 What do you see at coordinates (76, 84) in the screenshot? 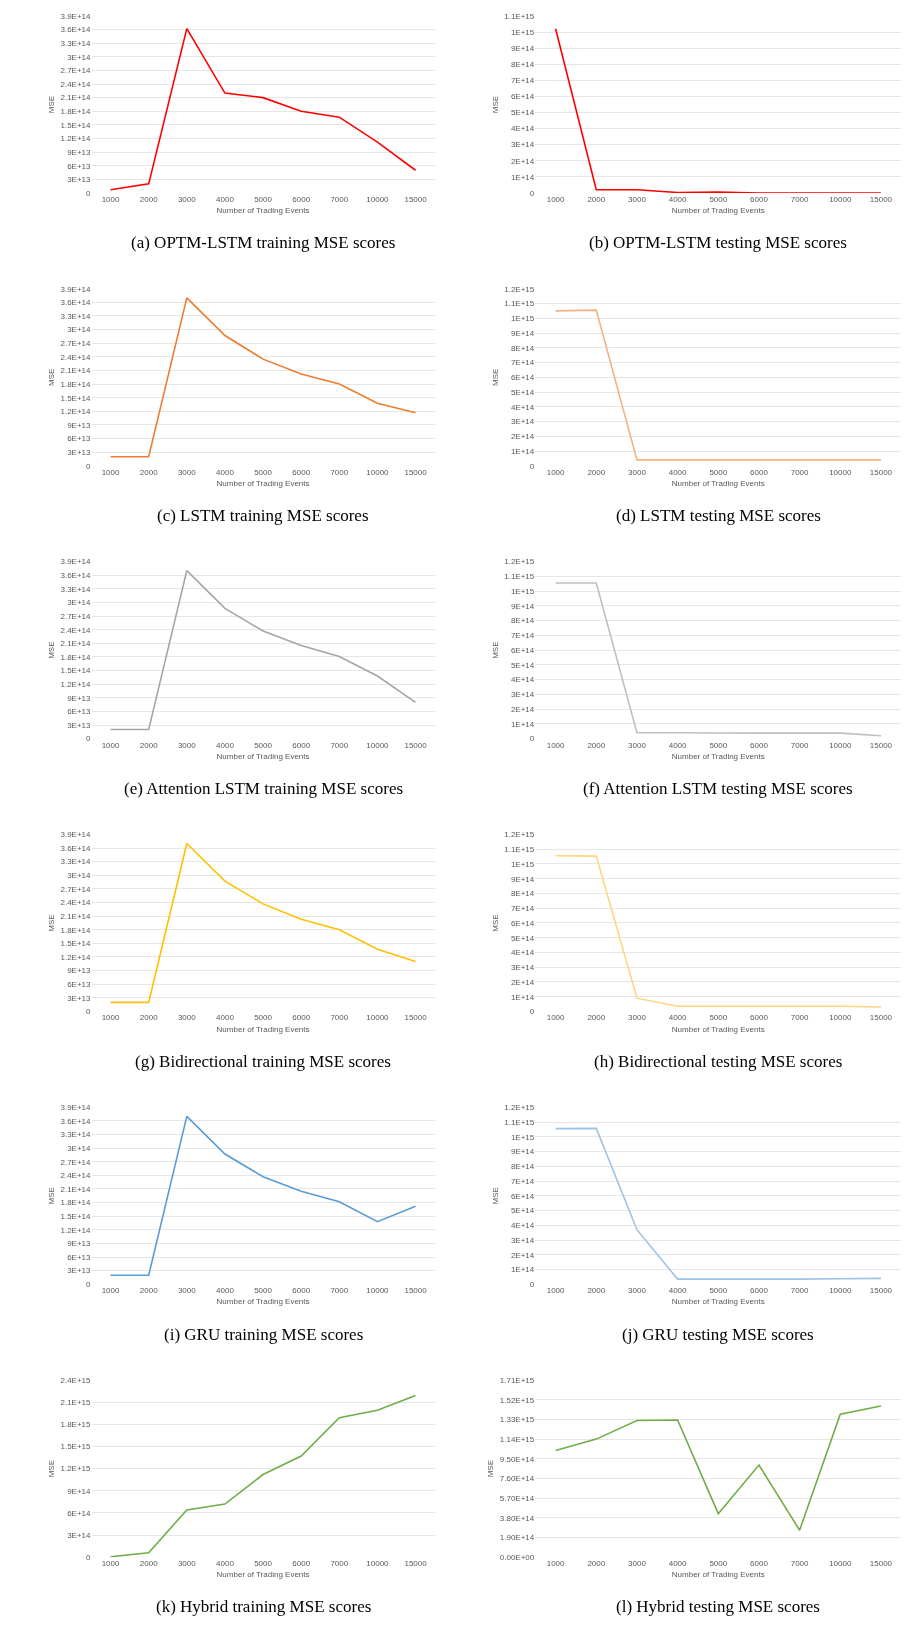
I see `y-tick-label: 2.4E+14` at bounding box center [76, 84].